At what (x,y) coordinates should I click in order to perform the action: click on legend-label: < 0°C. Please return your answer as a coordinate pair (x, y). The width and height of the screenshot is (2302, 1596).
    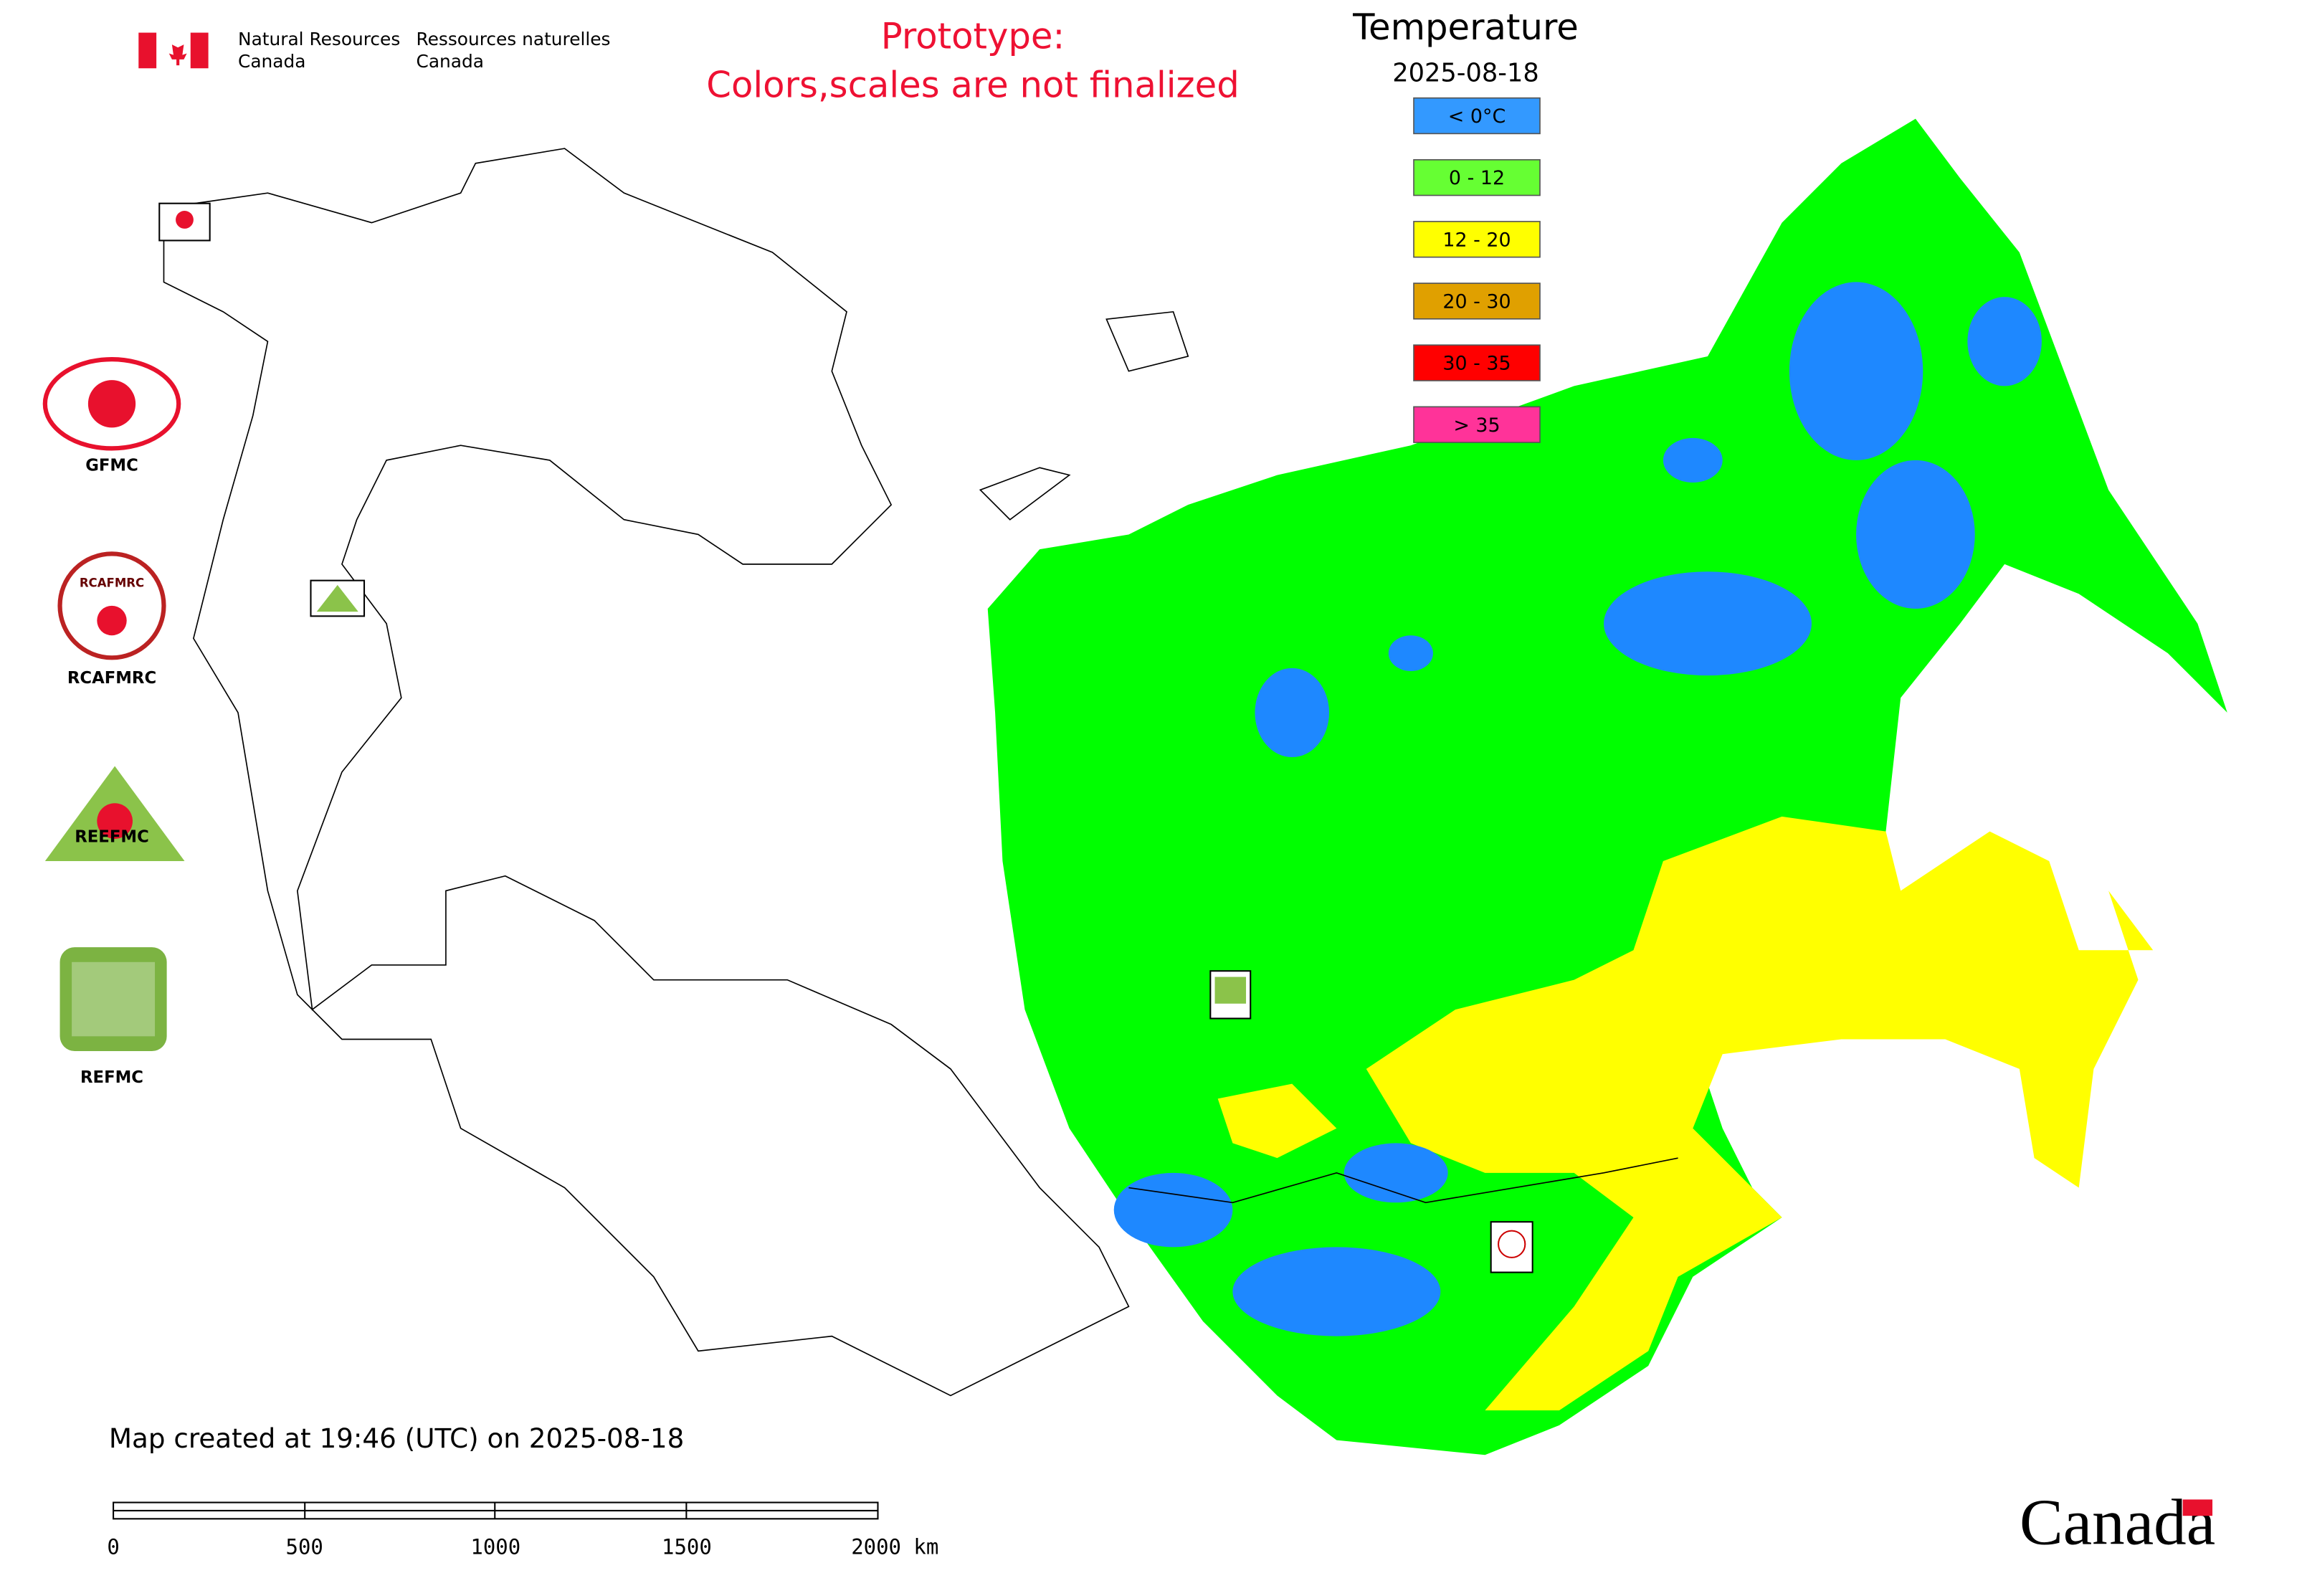
    Looking at the image, I should click on (1477, 116).